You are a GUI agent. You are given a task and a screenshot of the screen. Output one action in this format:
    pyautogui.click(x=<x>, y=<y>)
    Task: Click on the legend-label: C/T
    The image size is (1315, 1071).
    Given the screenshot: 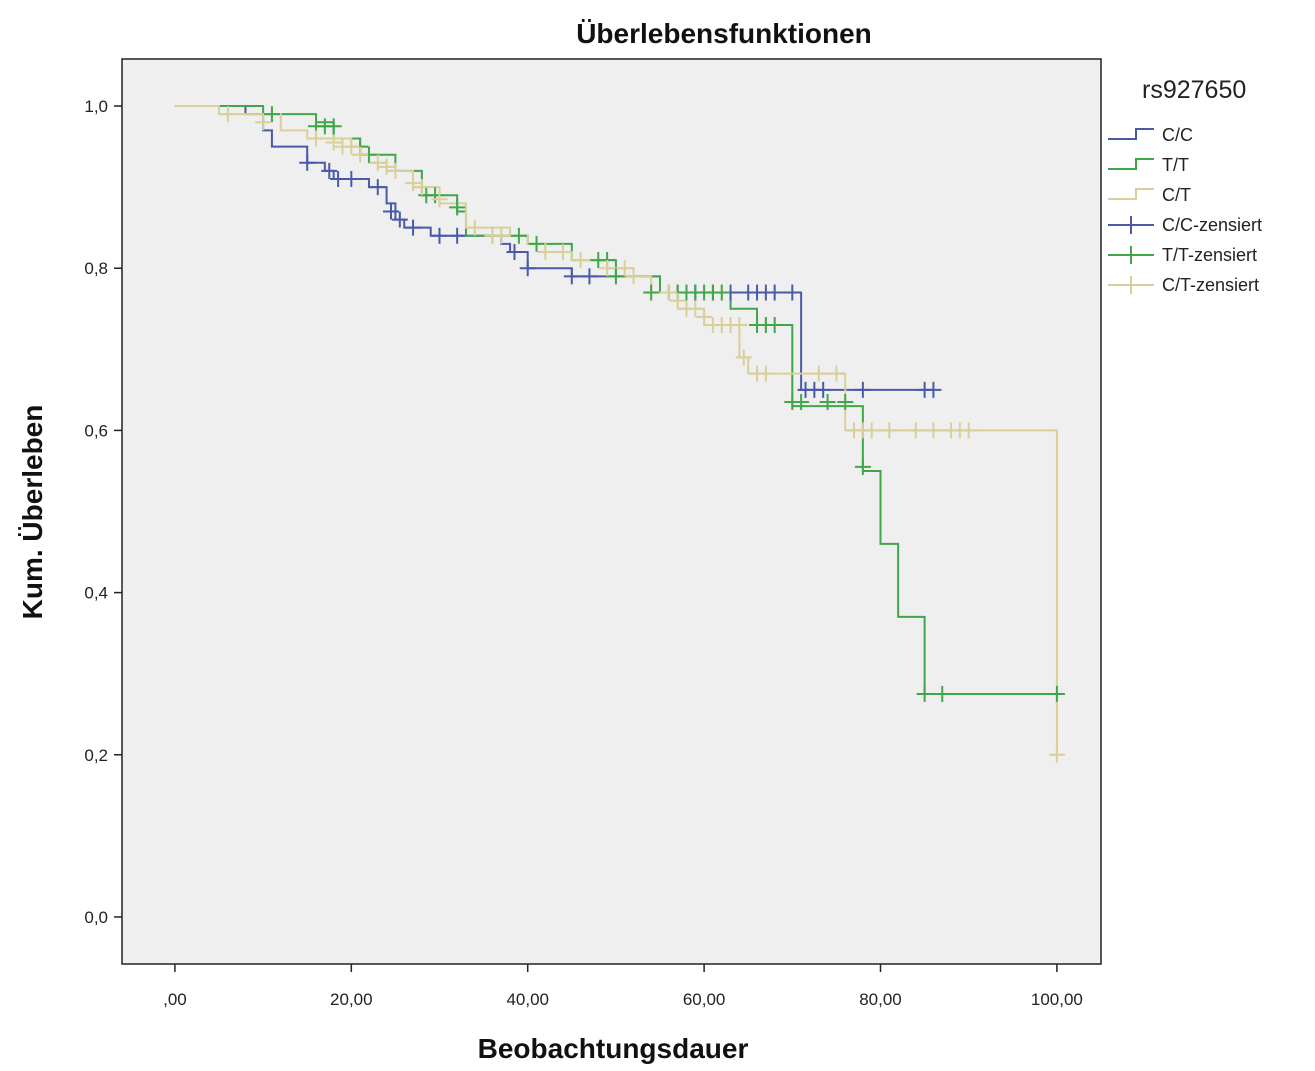 What is the action you would take?
    pyautogui.click(x=1176, y=195)
    